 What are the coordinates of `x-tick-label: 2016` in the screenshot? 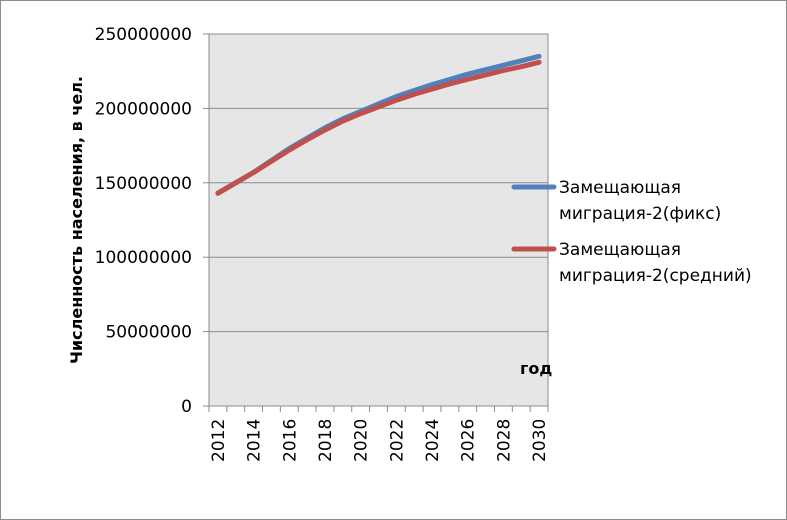 It's located at (290, 440).